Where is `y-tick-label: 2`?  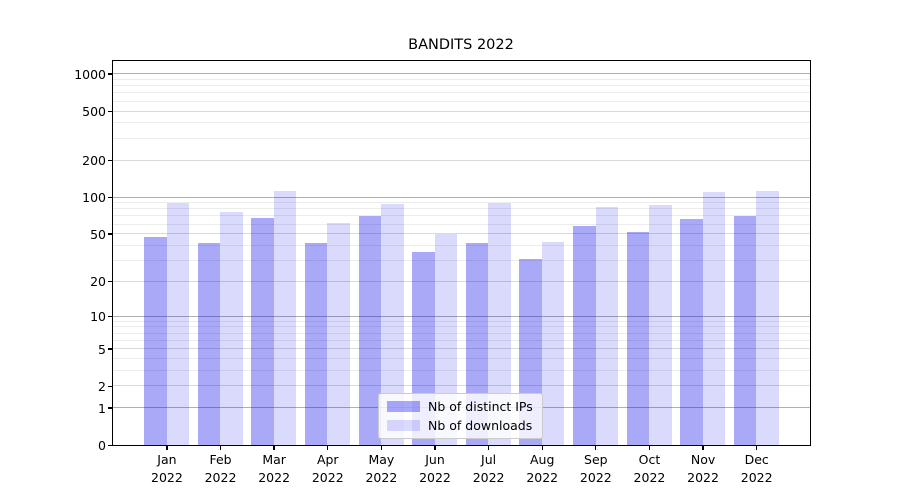
y-tick-label: 2 is located at coordinates (102, 386).